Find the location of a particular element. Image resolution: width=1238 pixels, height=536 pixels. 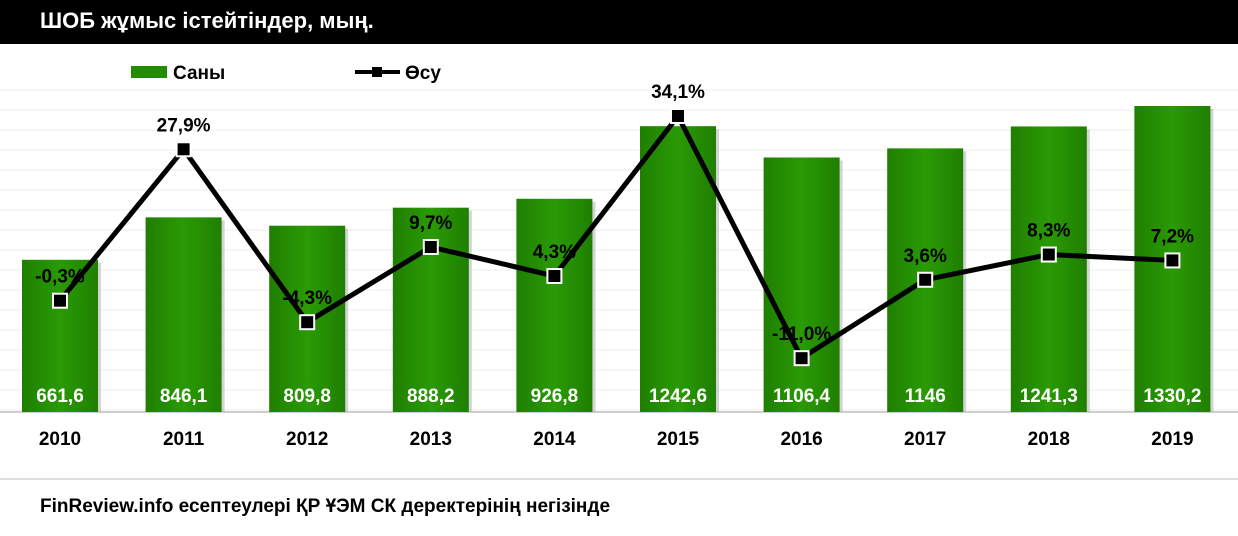

legend-label-bars: Саны is located at coordinates (199, 73).